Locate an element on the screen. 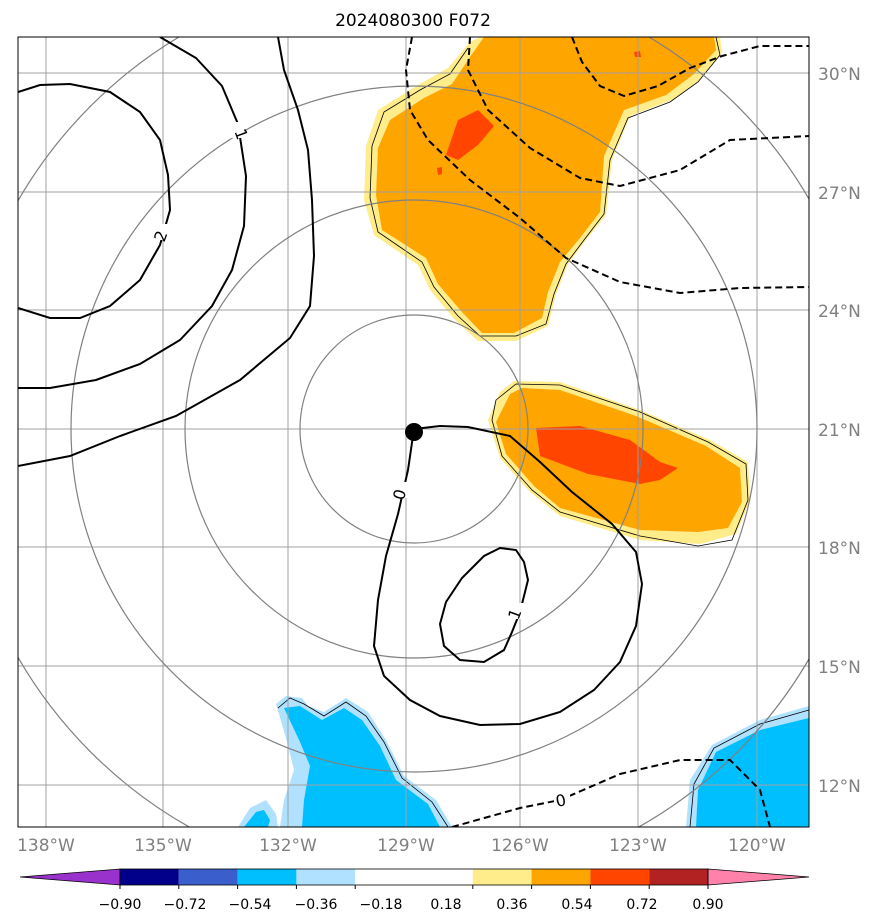 This screenshot has width=879, height=924. south-anomaly-outline is located at coordinates (363, 762).